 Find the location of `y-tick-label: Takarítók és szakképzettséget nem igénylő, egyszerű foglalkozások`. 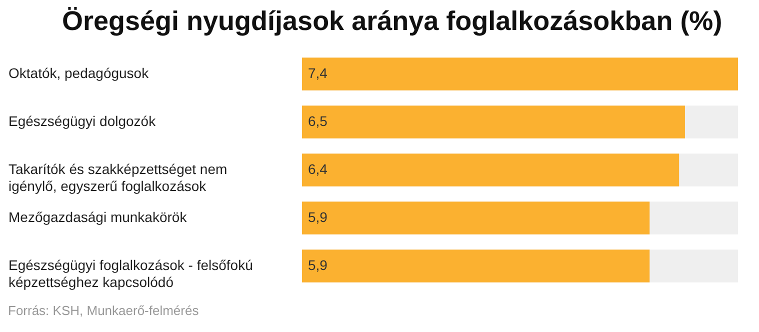

y-tick-label: Takarítók és szakképzettséget nem igénylő, egyszerű foglalkozások is located at coordinates (118, 177).